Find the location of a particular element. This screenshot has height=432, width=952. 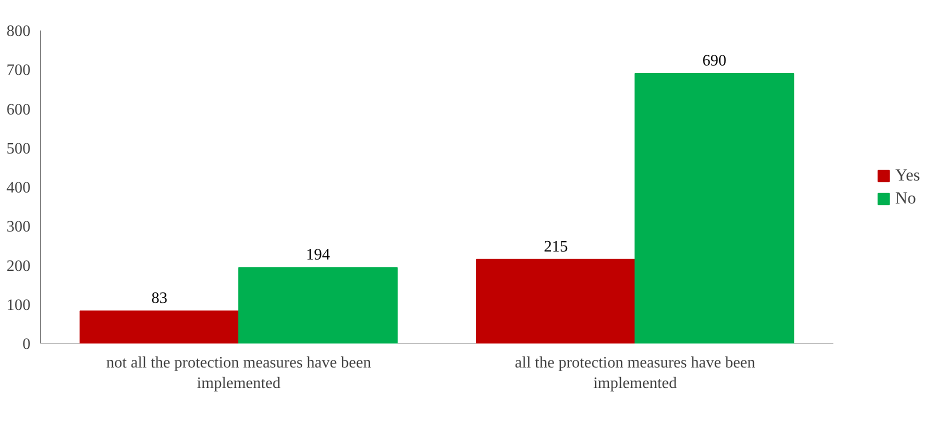

x-tick-label: not all the protection measures have been implemented is located at coordinates (239, 373).